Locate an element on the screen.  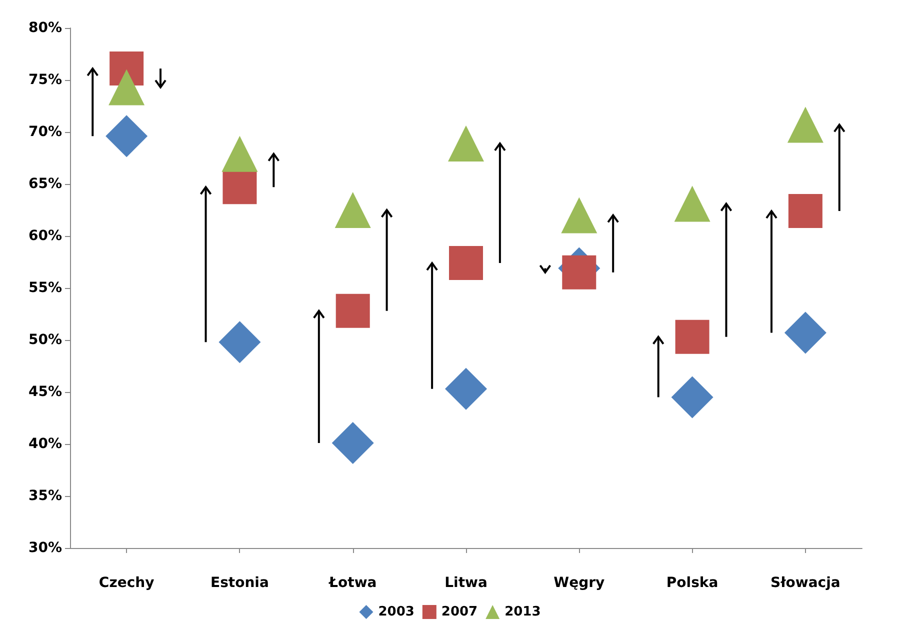
y-tick-label: 70% is located at coordinates (45, 132).